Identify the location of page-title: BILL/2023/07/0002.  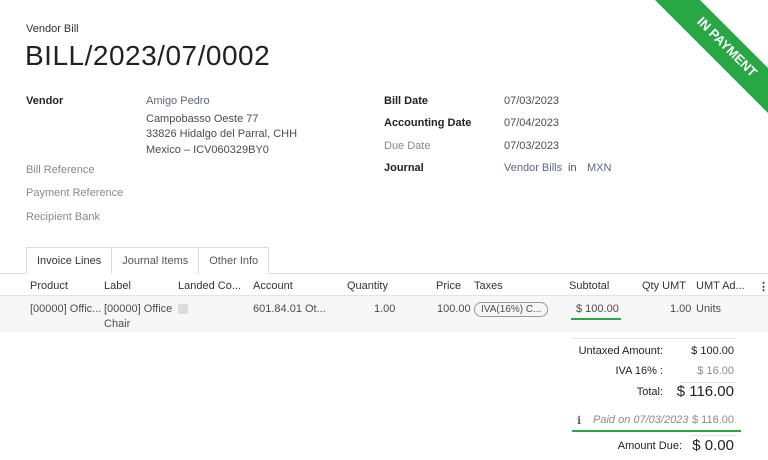
(148, 55).